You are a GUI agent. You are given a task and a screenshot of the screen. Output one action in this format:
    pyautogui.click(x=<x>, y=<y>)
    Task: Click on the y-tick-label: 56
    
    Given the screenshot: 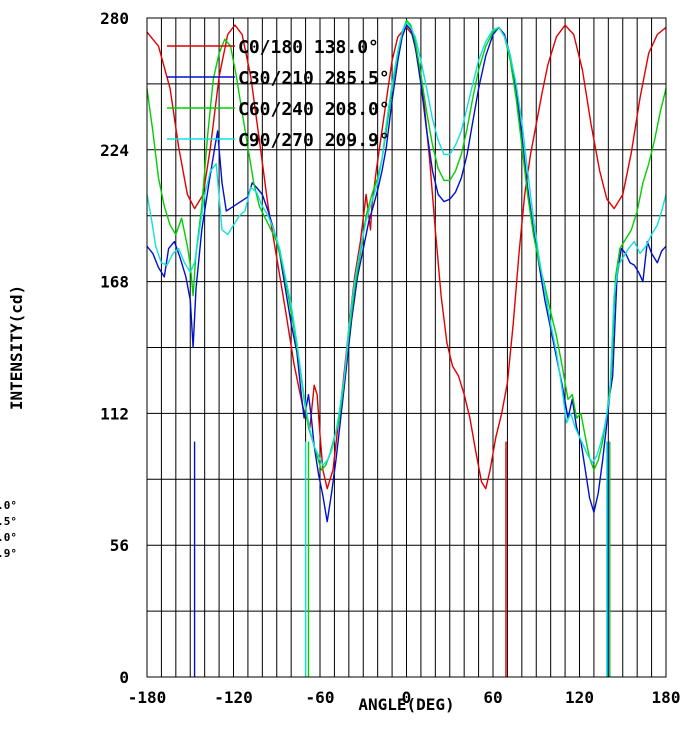 What is the action you would take?
    pyautogui.click(x=119, y=545)
    